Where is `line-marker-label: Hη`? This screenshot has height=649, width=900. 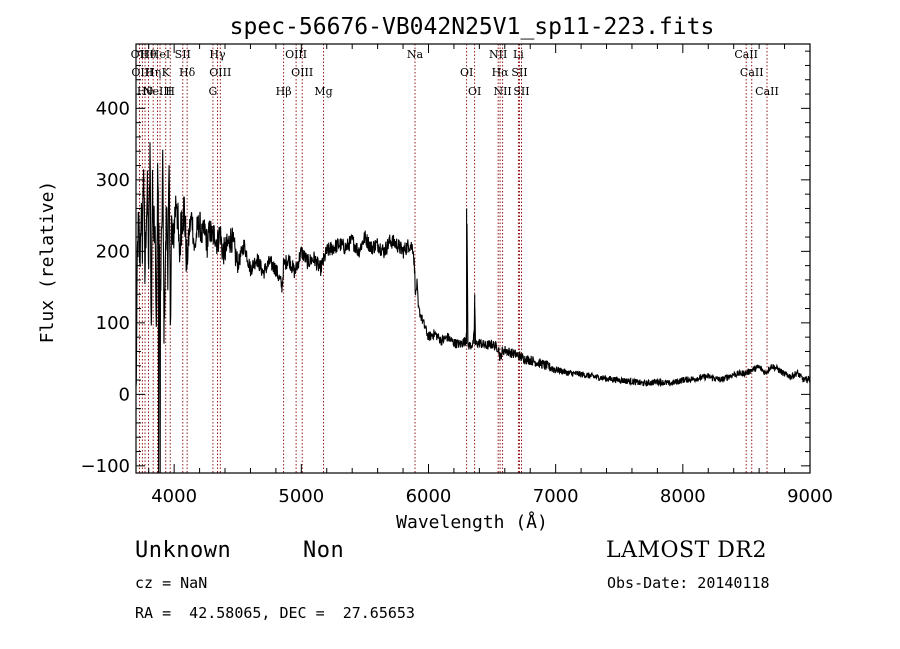
line-marker-label: Hη is located at coordinates (153, 72).